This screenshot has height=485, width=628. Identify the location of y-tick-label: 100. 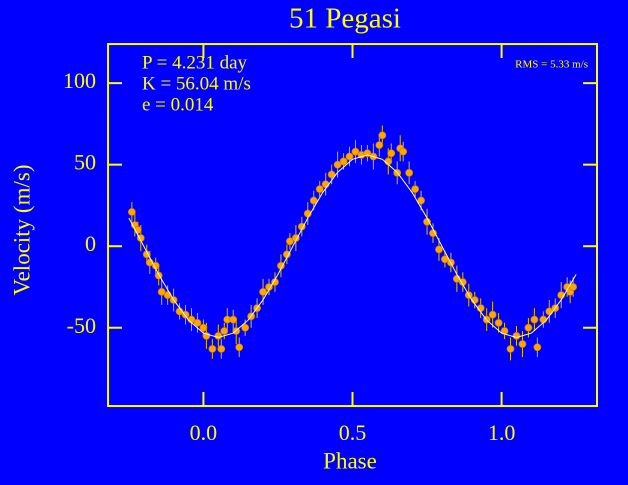
(79, 80).